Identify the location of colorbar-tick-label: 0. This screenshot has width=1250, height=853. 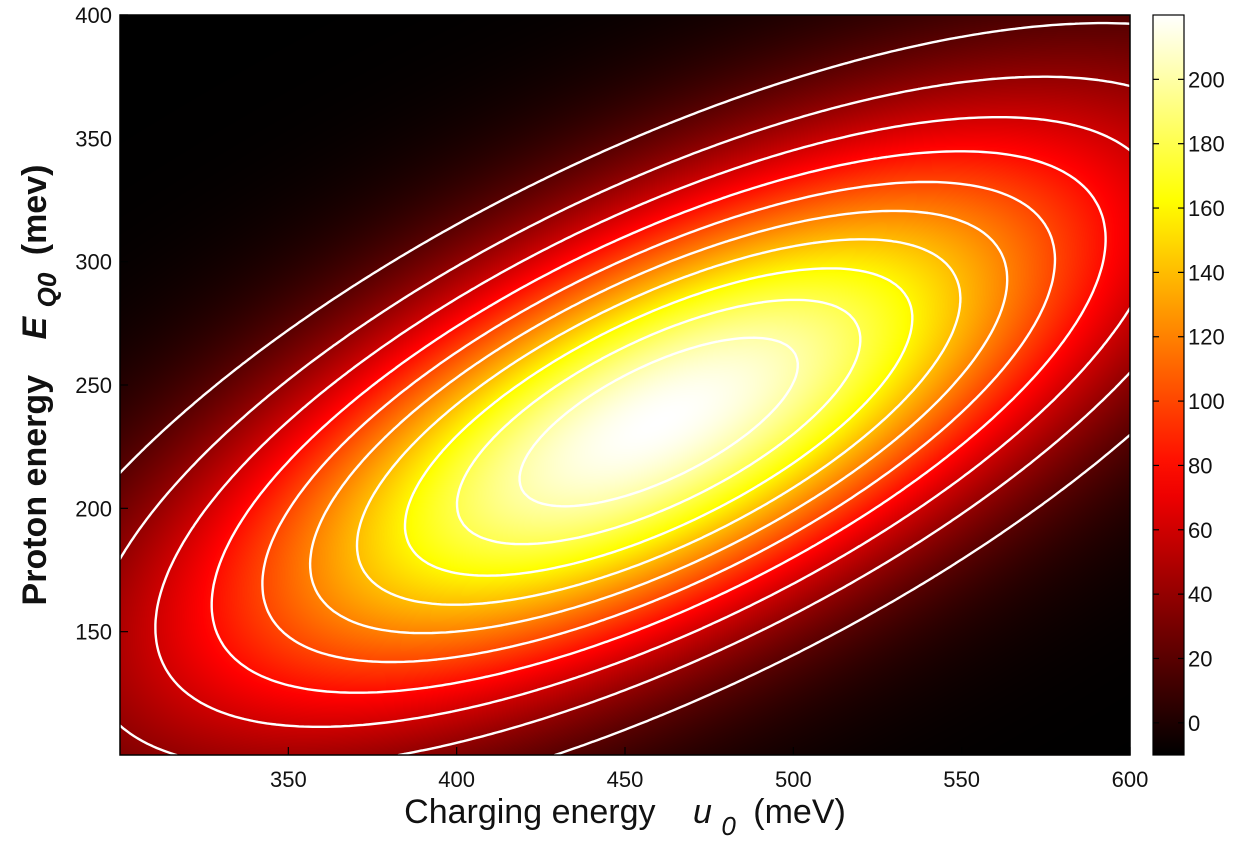
(1194, 723).